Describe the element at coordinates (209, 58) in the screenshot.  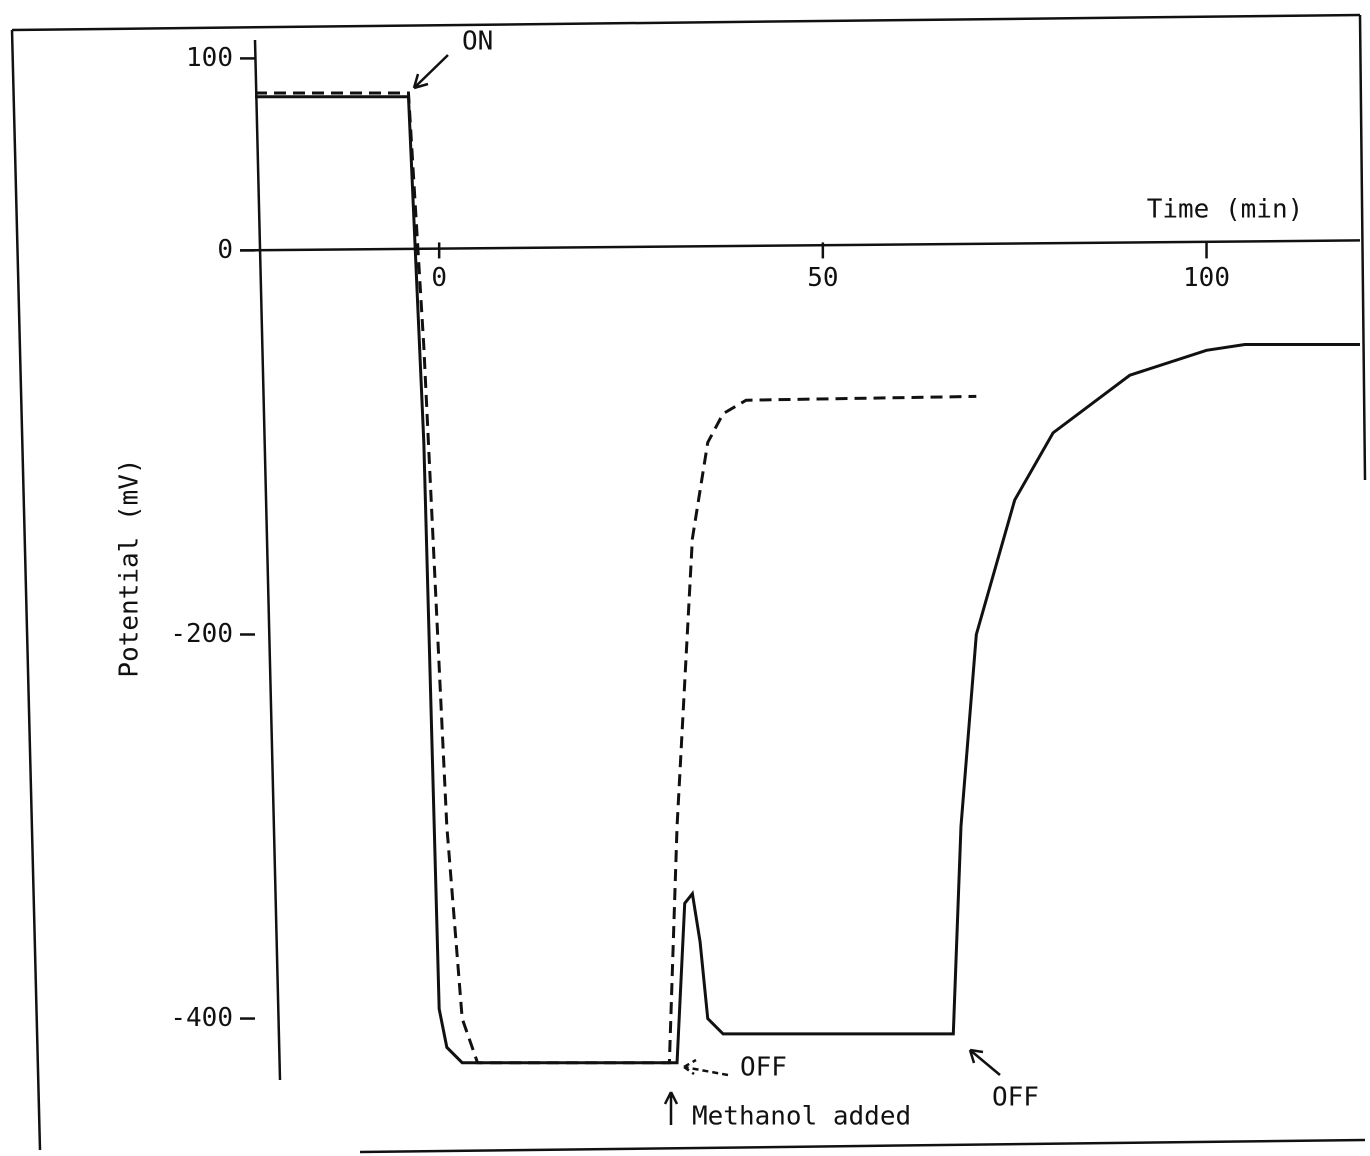
I see `y-tick-label: 100` at that location.